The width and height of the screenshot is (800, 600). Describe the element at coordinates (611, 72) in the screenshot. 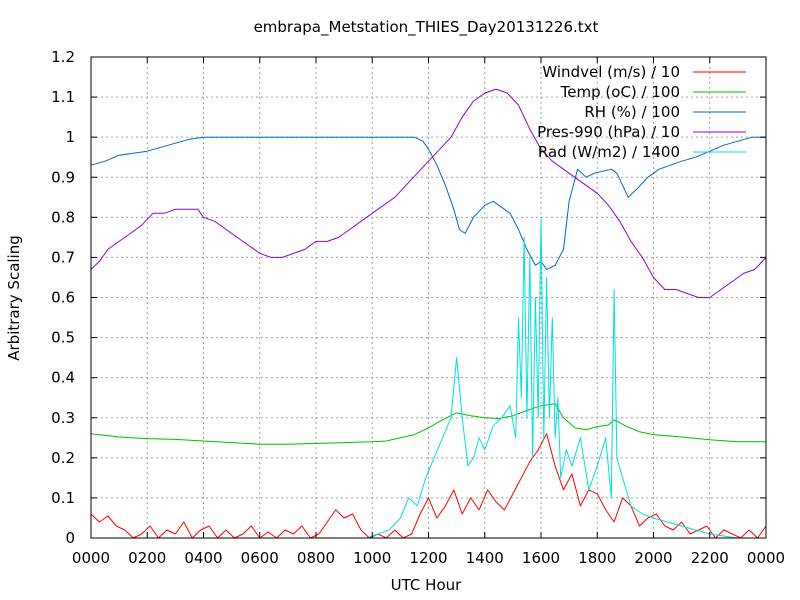

I see `legend-label: Windvel (m/s) / 10` at that location.